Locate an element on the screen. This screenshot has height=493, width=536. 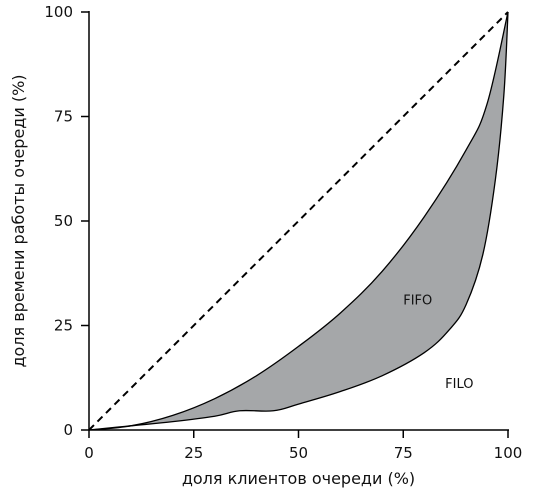
series-label-filo: FILO is located at coordinates (459, 384).